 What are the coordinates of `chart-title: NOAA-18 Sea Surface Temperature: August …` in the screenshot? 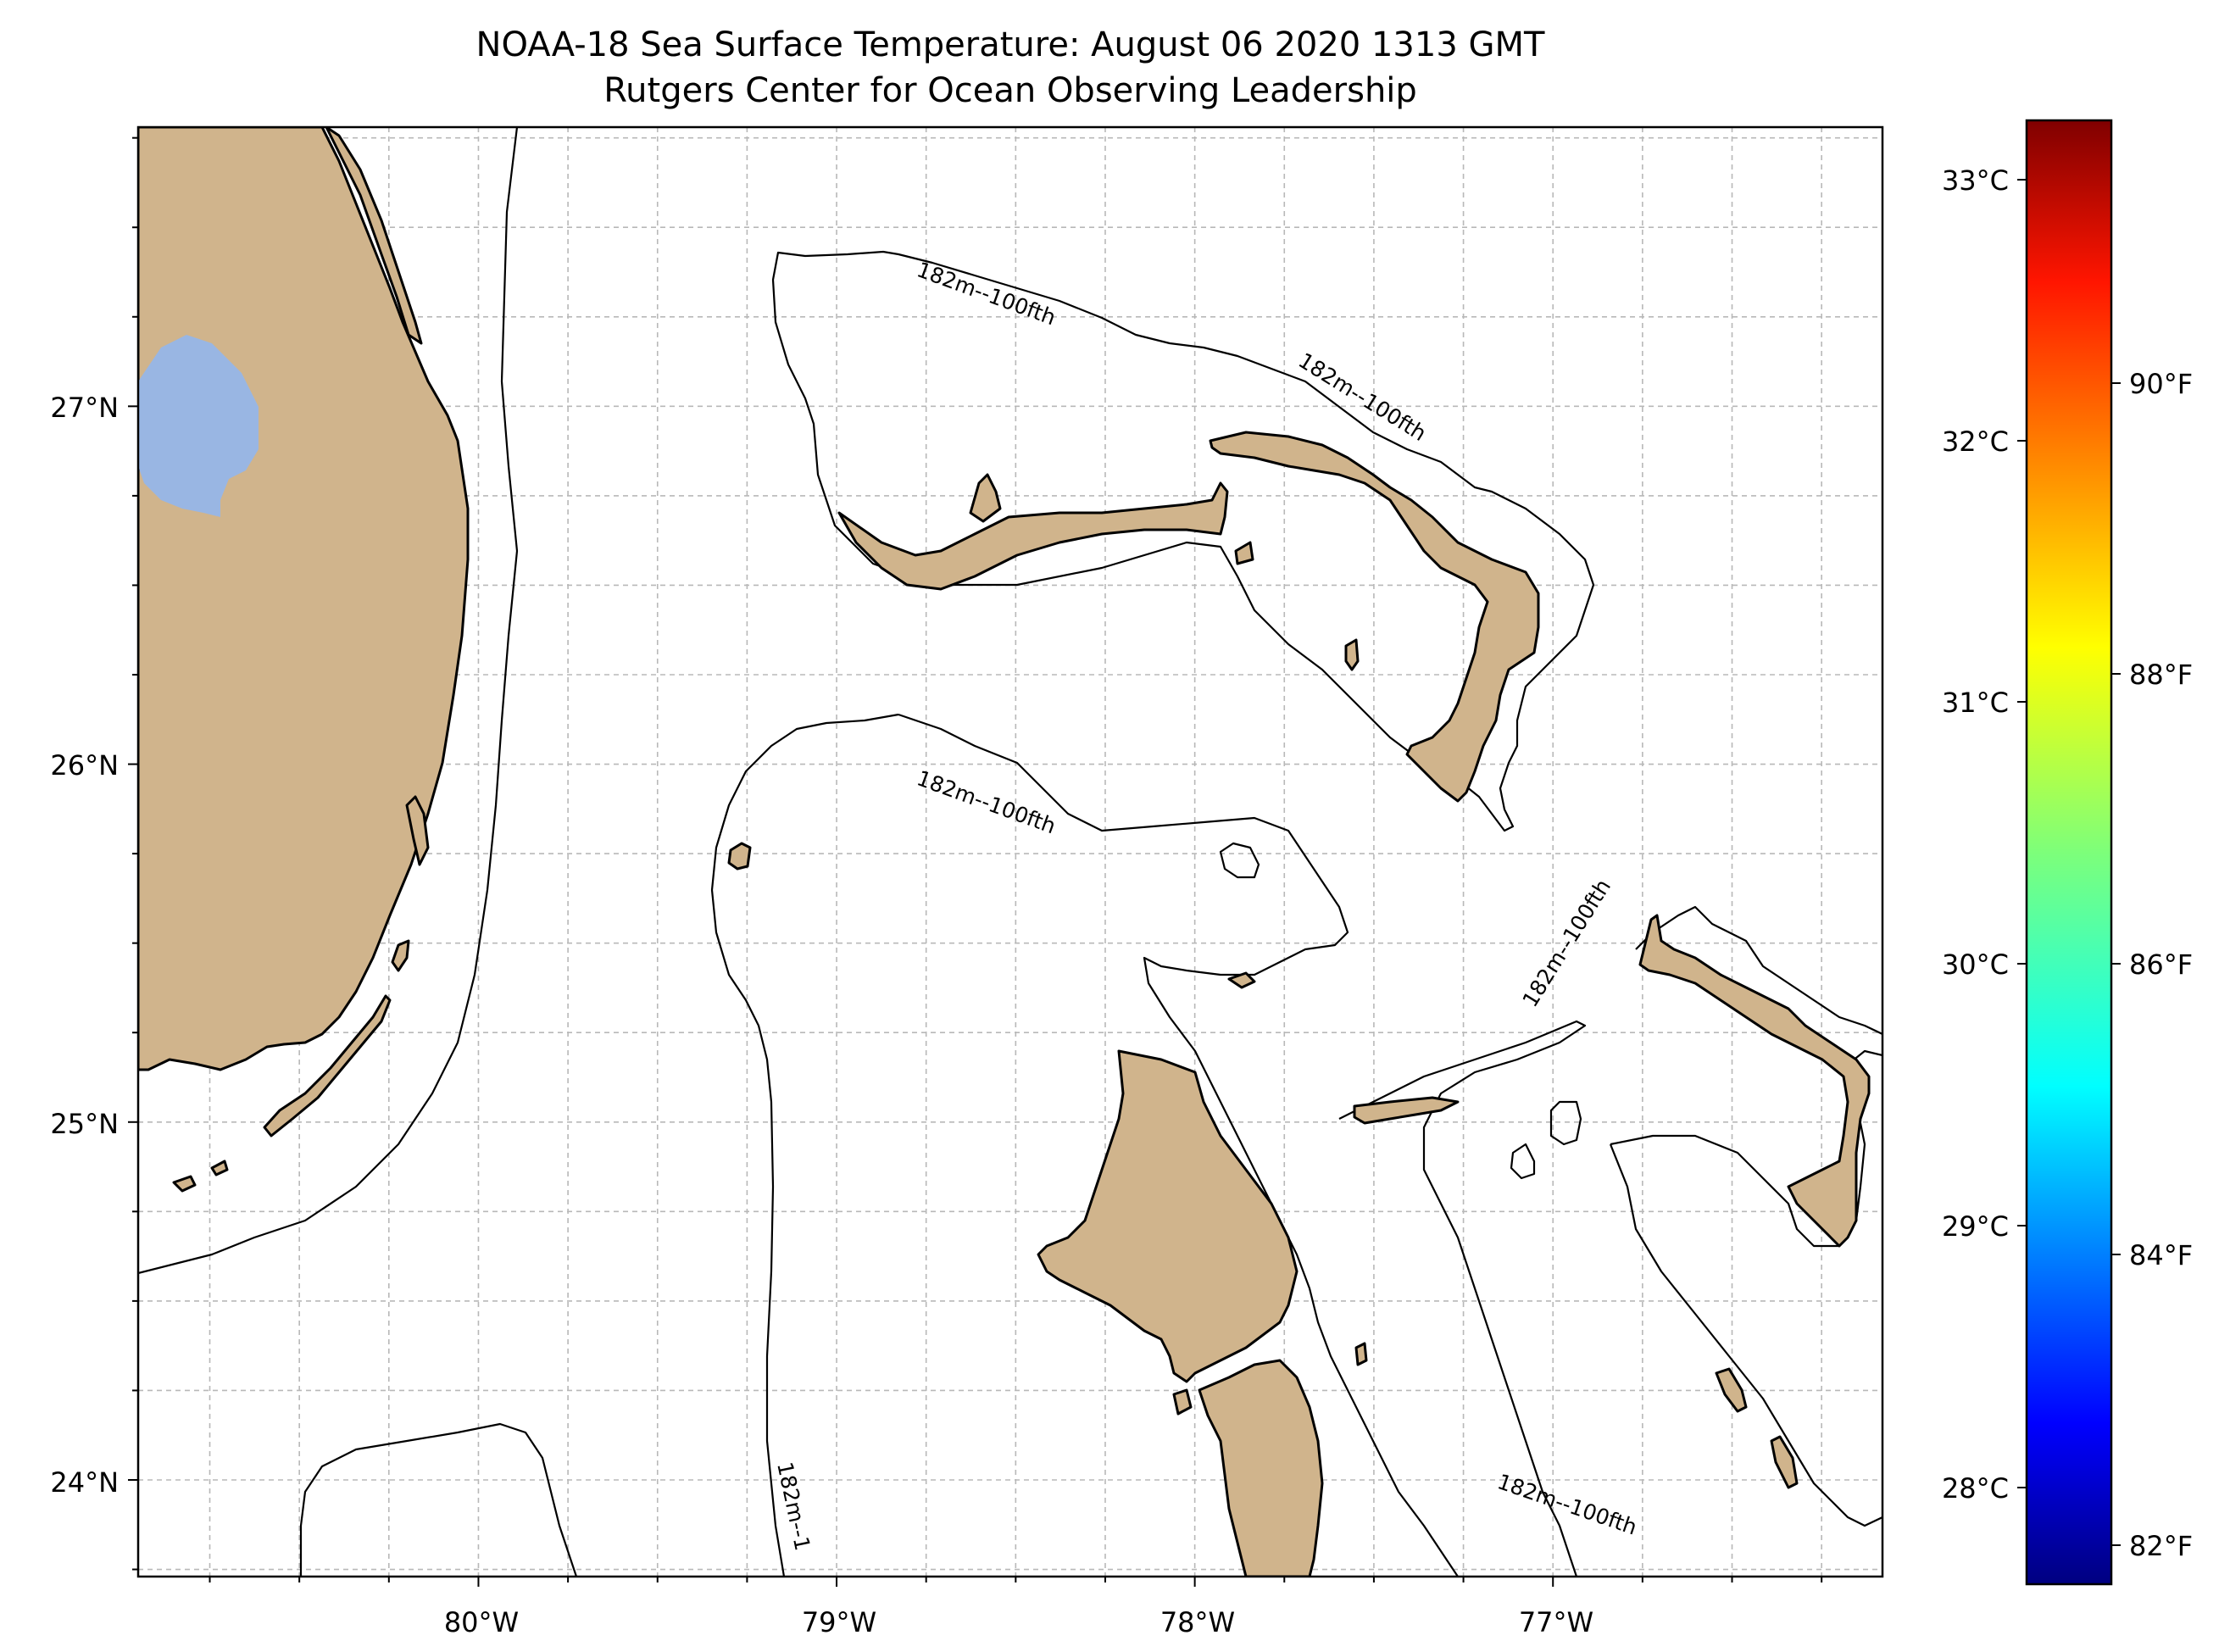 It's located at (1011, 44).